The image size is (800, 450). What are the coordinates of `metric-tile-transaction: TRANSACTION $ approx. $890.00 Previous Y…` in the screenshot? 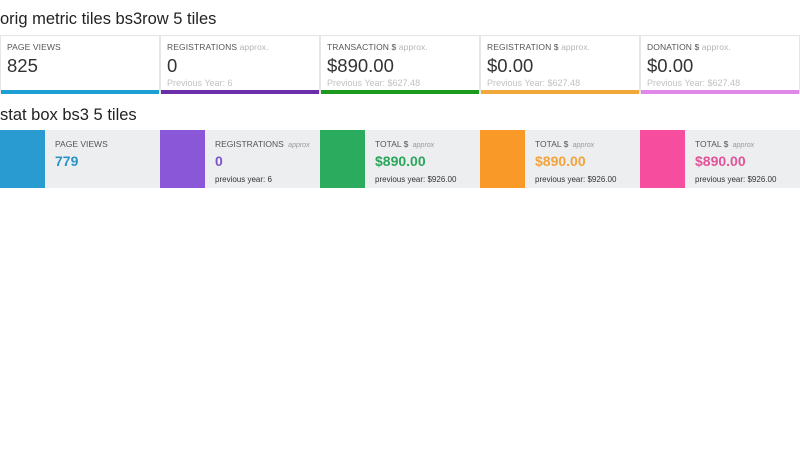 It's located at (400, 64).